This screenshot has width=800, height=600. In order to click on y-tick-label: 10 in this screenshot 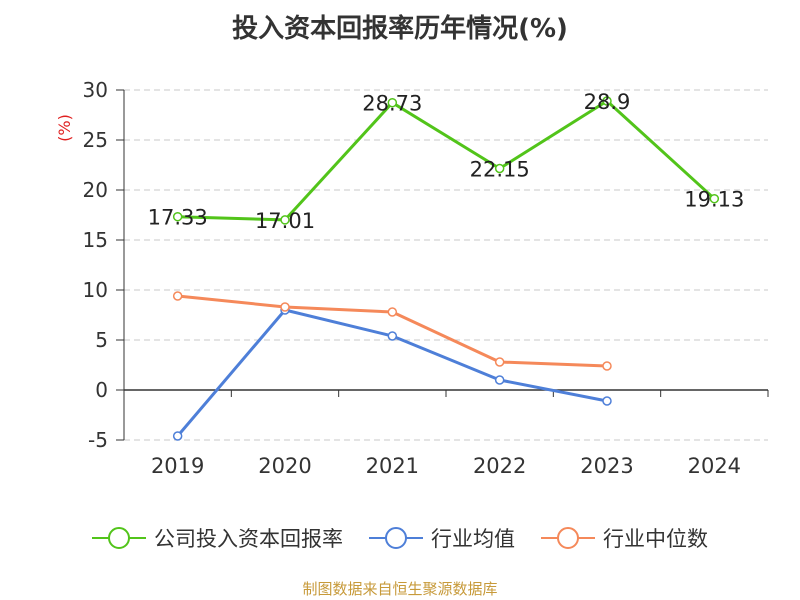, I will do `click(95, 290)`.